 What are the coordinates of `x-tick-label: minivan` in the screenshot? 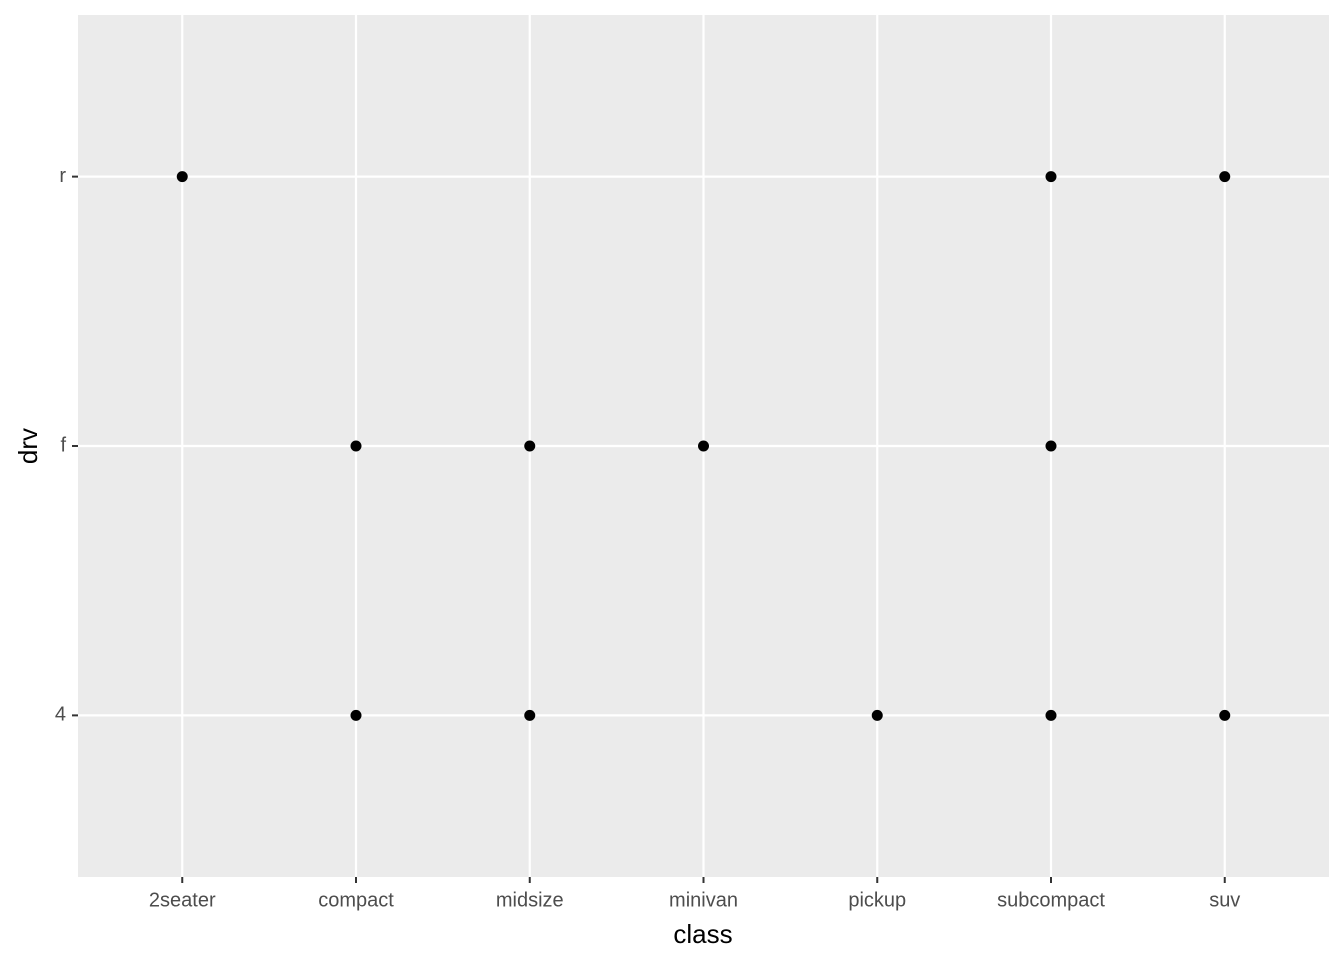 It's located at (703, 900).